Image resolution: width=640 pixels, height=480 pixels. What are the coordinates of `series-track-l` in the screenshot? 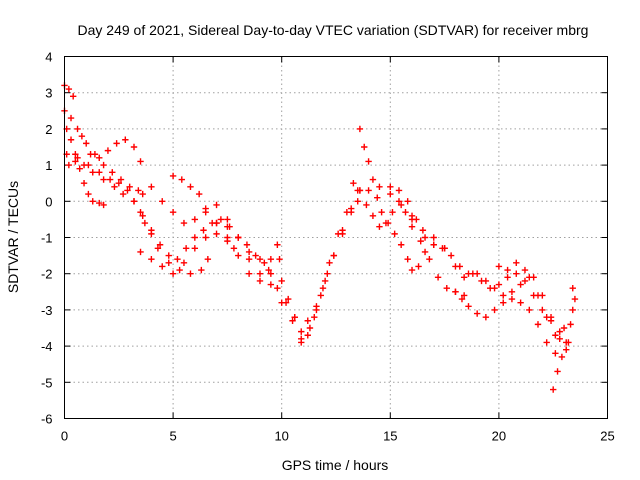 It's located at (409, 239).